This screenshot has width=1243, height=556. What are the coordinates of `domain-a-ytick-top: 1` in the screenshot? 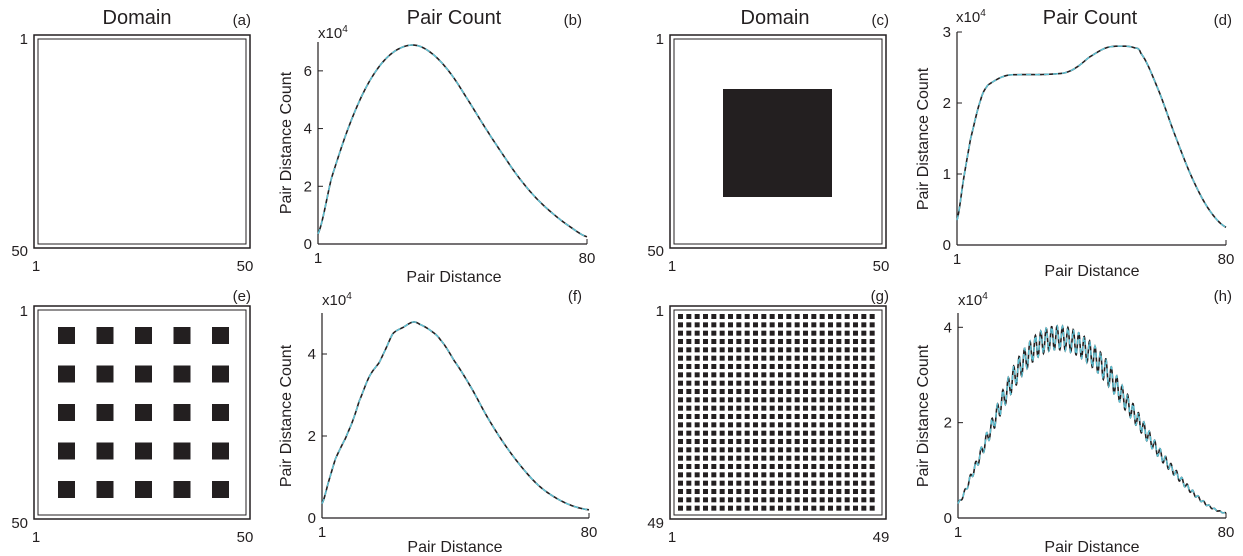 It's located at (24, 39).